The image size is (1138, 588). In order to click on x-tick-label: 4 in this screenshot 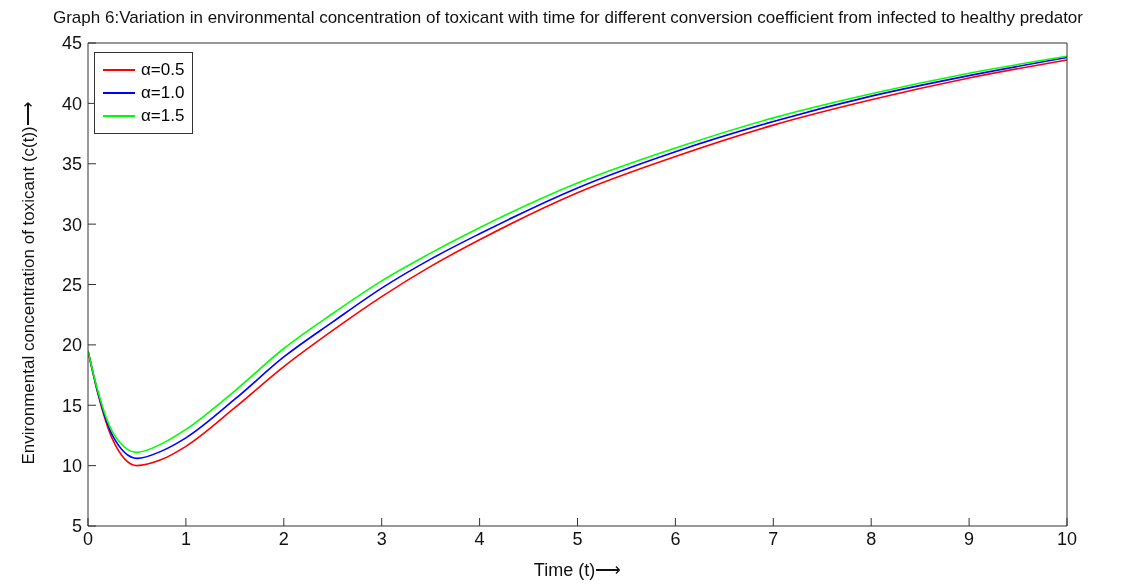, I will do `click(479, 538)`.